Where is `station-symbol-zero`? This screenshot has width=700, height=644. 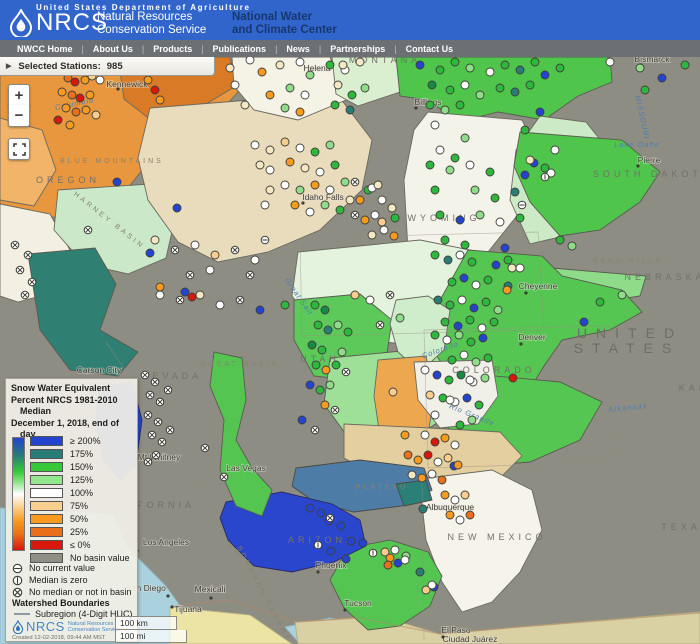 station-symbol-zero is located at coordinates (373, 553).